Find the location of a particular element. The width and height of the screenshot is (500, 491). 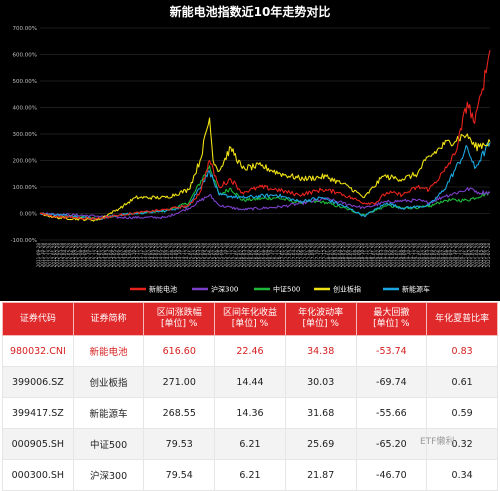

x-tick-label: 2020-12-28 is located at coordinates (461, 255).